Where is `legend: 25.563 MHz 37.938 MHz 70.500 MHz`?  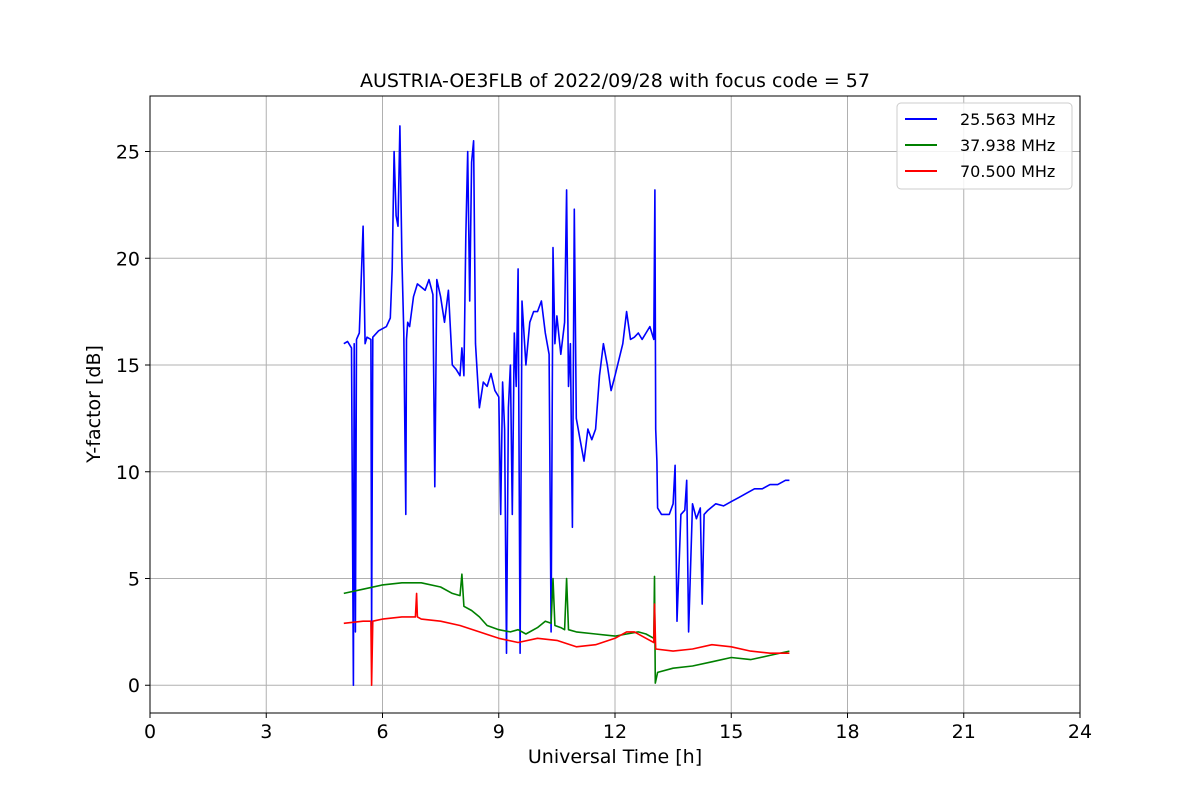 legend: 25.563 MHz 37.938 MHz 70.500 MHz is located at coordinates (984, 146).